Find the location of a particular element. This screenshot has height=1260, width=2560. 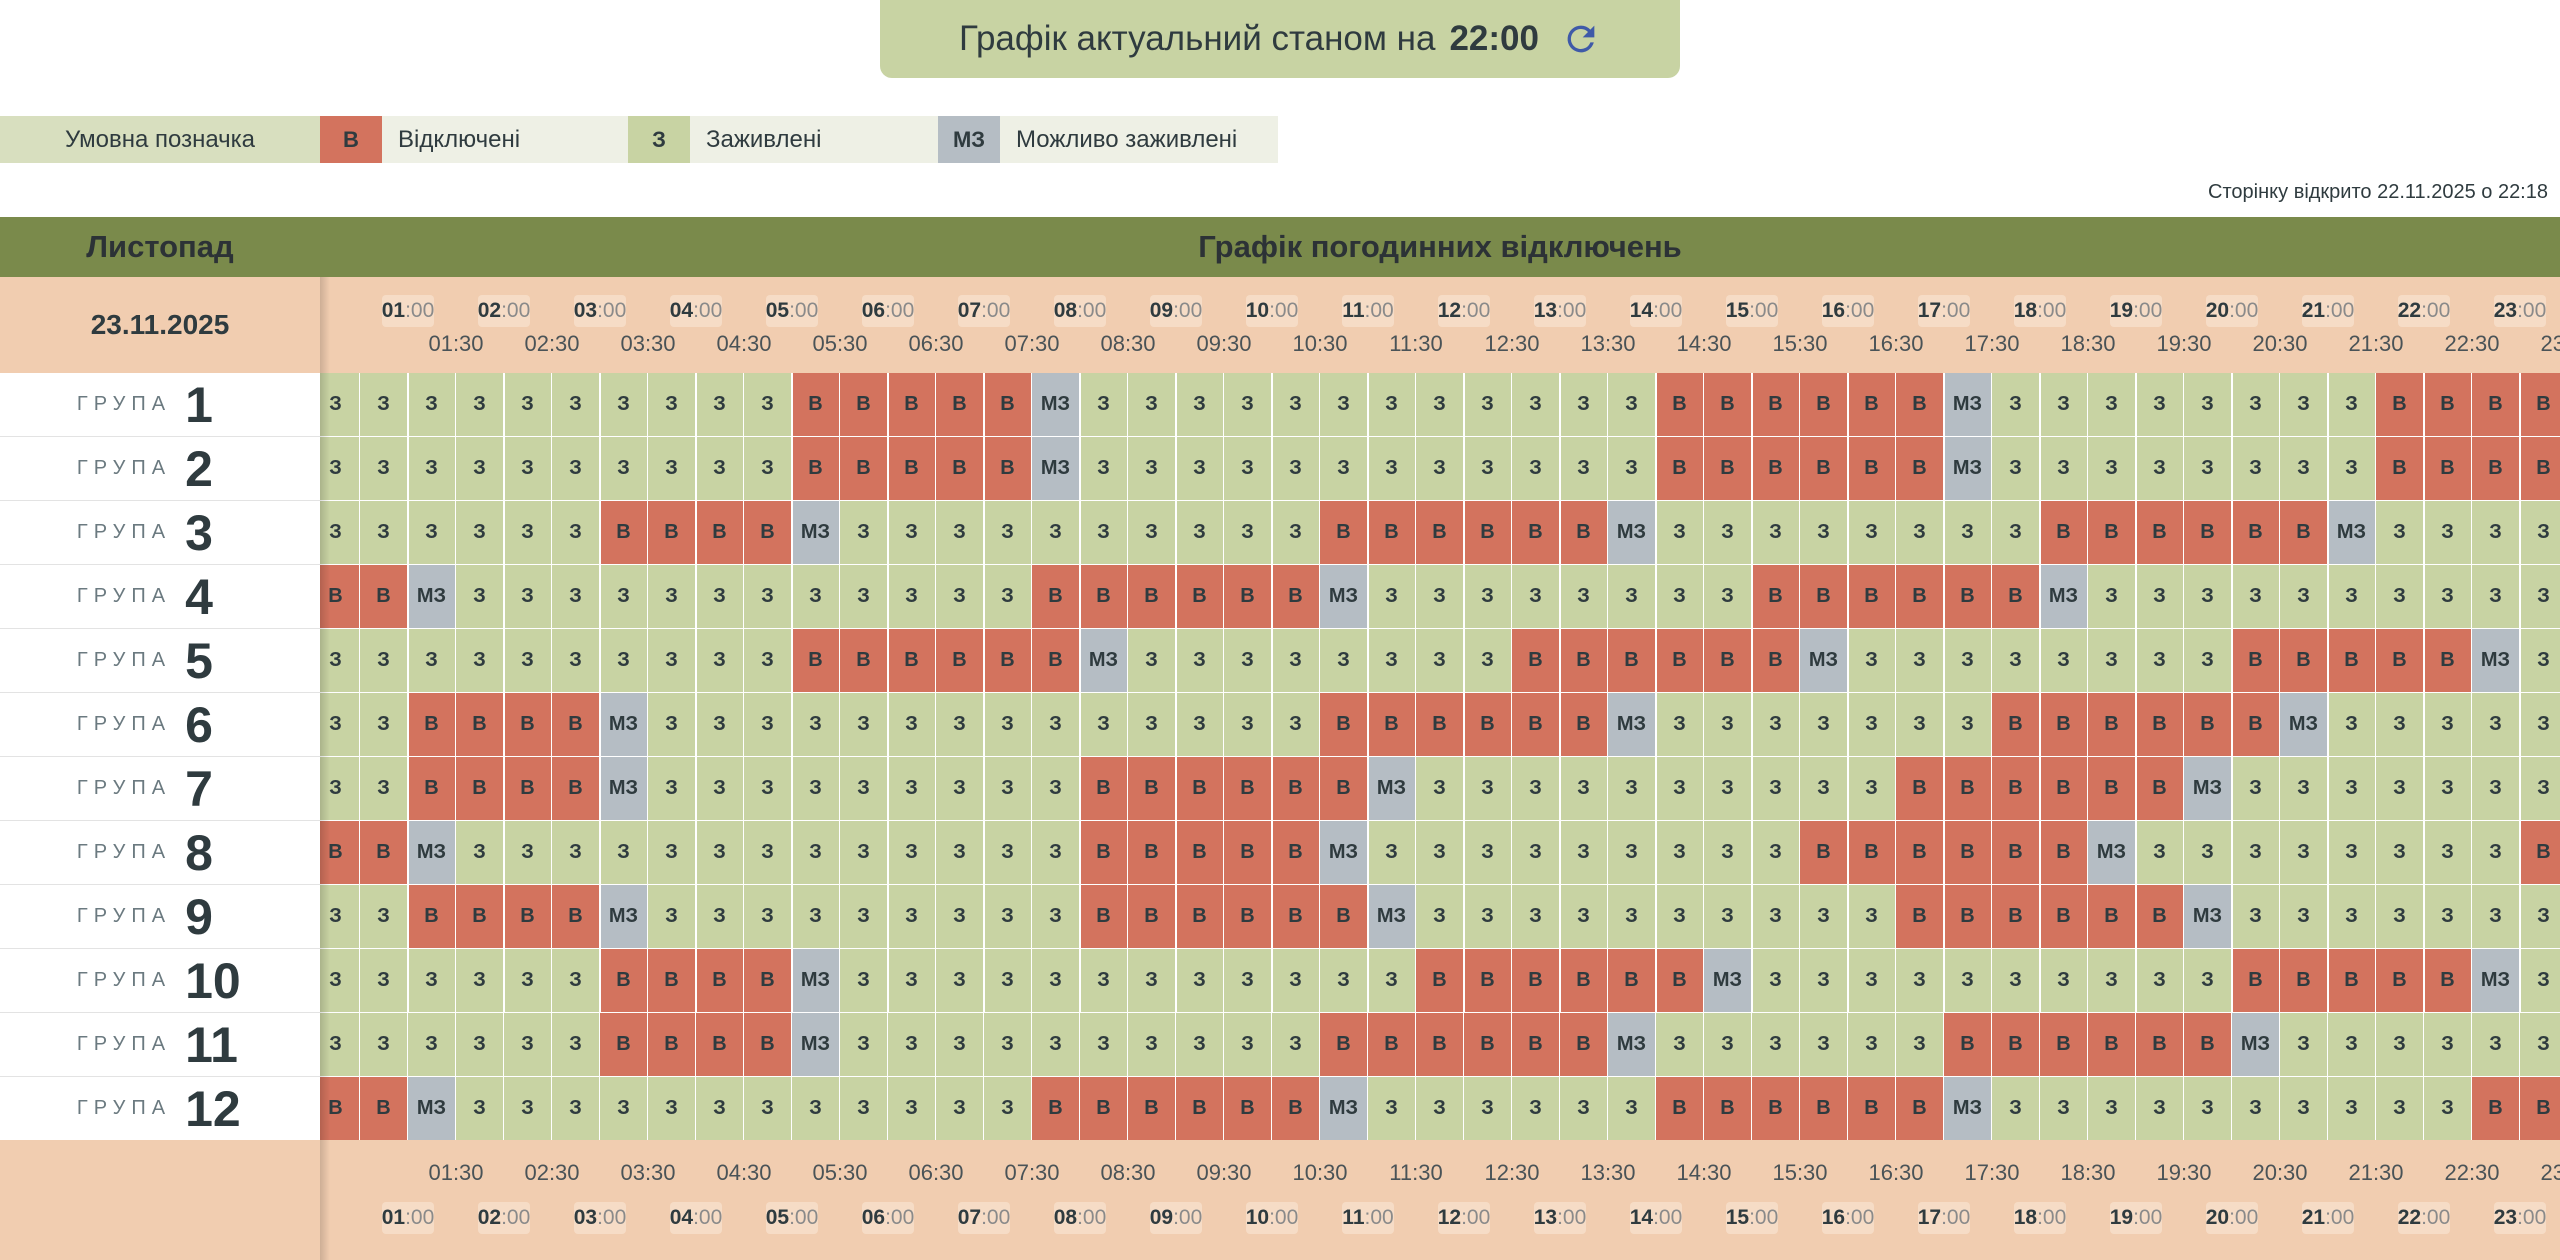

half-hour-label: 08:30 is located at coordinates (1128, 1172).